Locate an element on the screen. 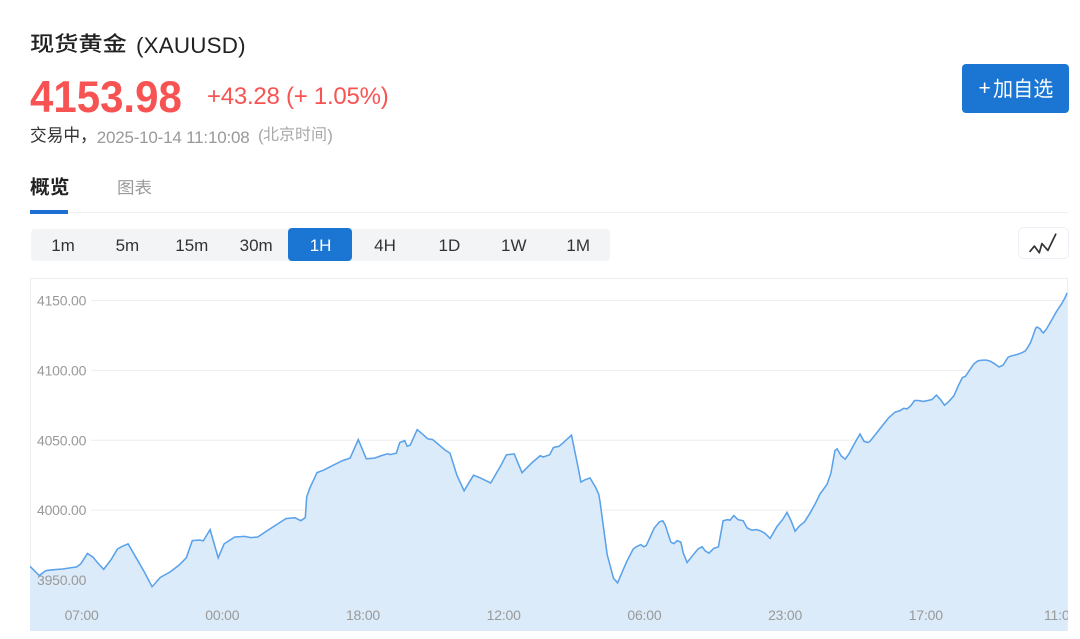 The image size is (1080, 639). svg-text: 00:00 is located at coordinates (222, 615).